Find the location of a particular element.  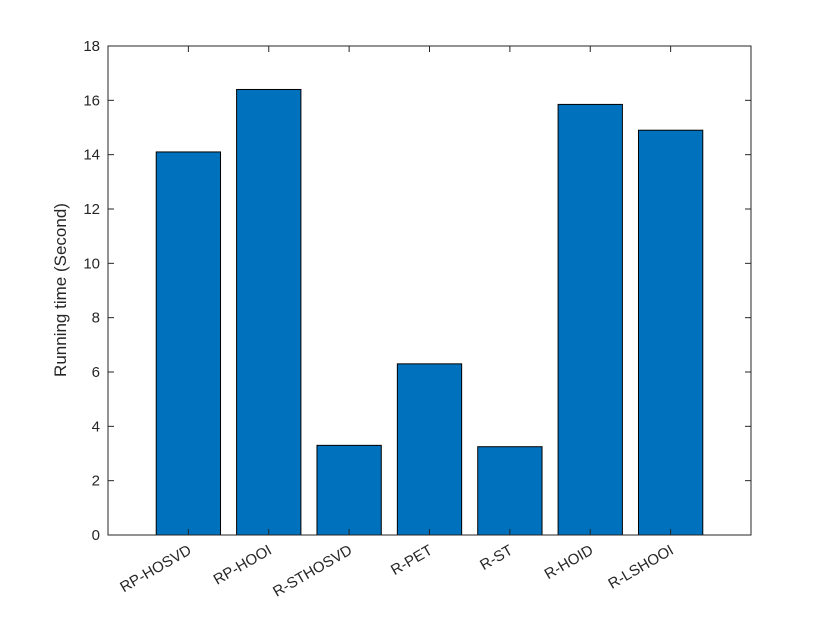

x-tick-label: R-LSHOOI is located at coordinates (640, 567).